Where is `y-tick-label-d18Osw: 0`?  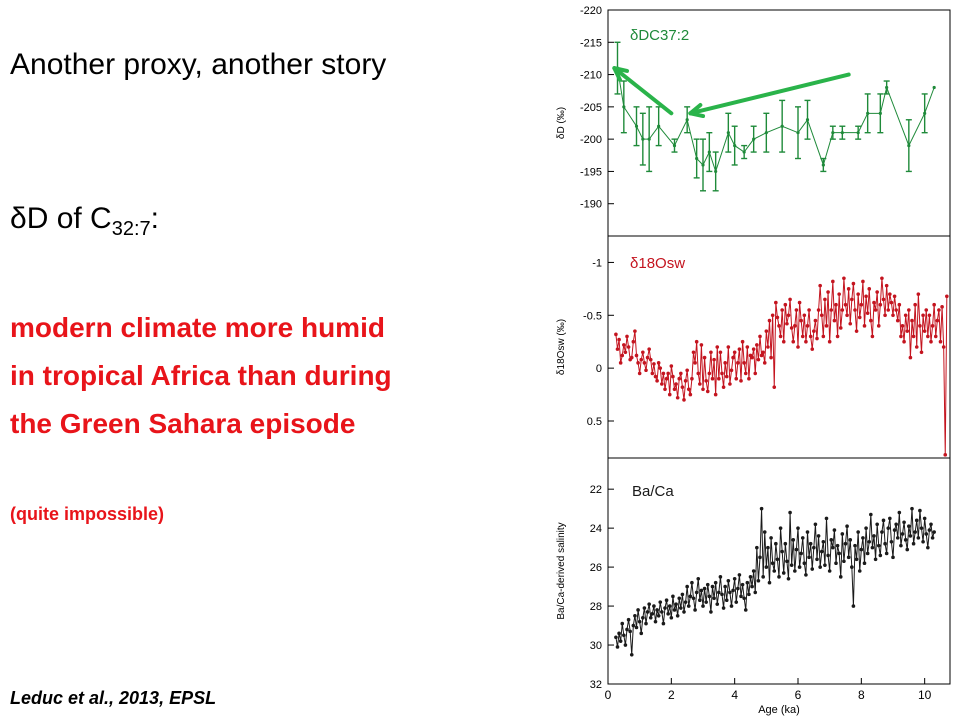
y-tick-label-d18Osw: 0 is located at coordinates (599, 369).